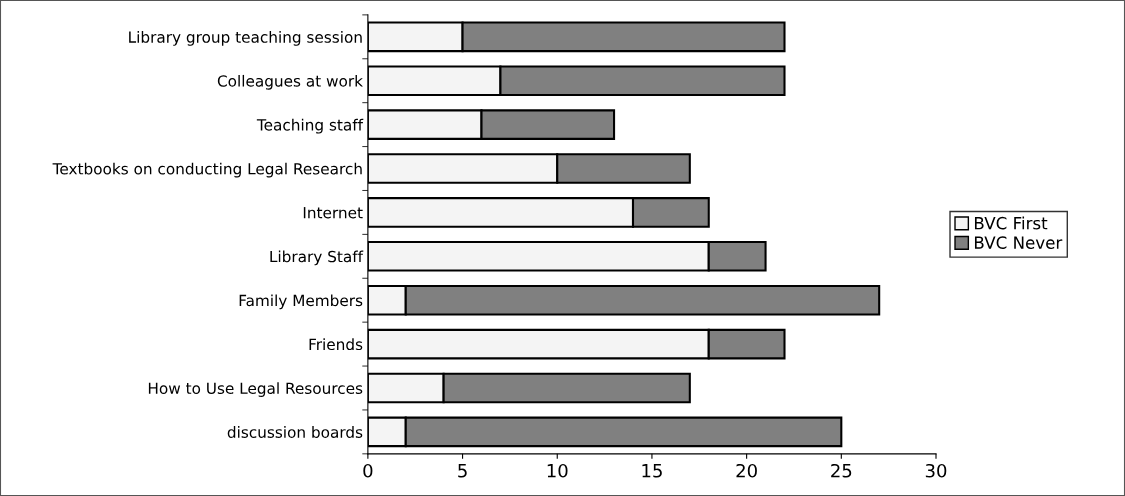 The width and height of the screenshot is (1125, 496). What do you see at coordinates (301, 302) in the screenshot?
I see `y-tick-label: Family Members` at bounding box center [301, 302].